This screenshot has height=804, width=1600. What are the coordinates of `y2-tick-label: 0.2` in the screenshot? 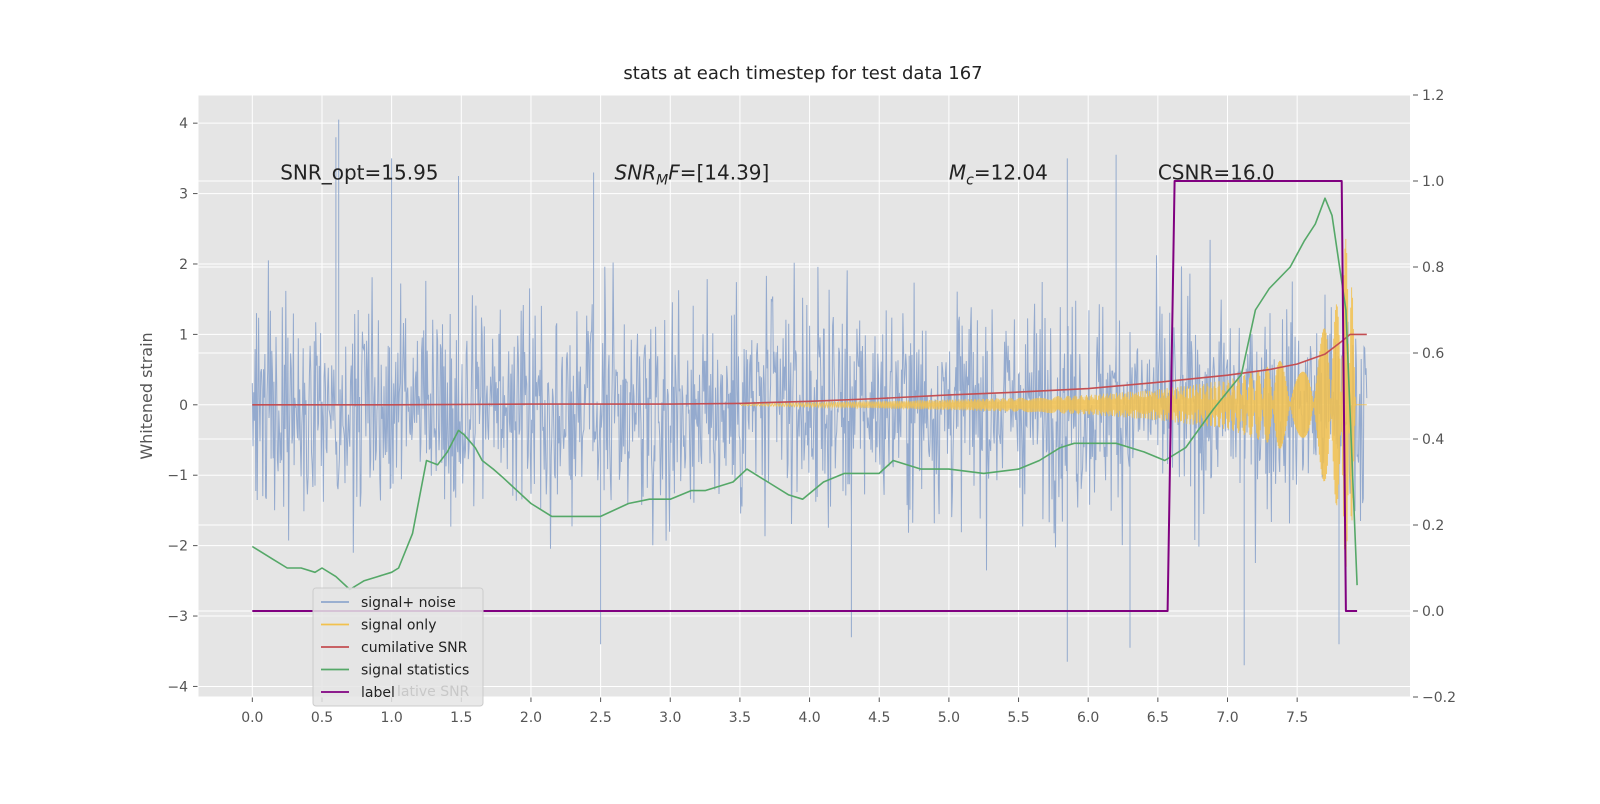 It's located at (1433, 526).